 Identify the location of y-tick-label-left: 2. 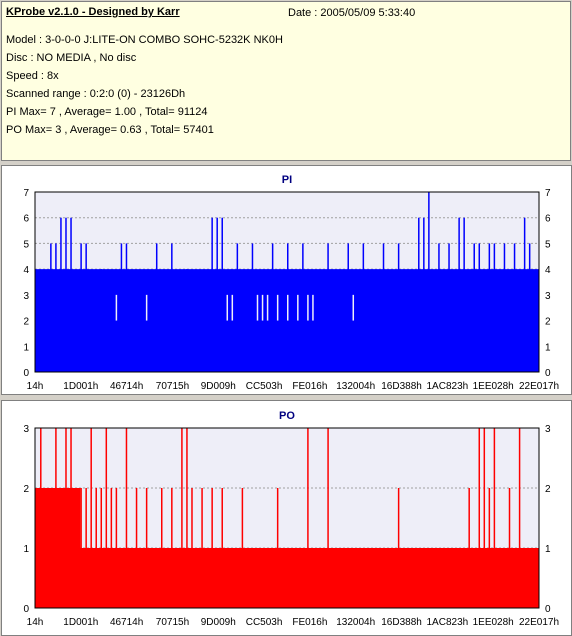
(26, 322).